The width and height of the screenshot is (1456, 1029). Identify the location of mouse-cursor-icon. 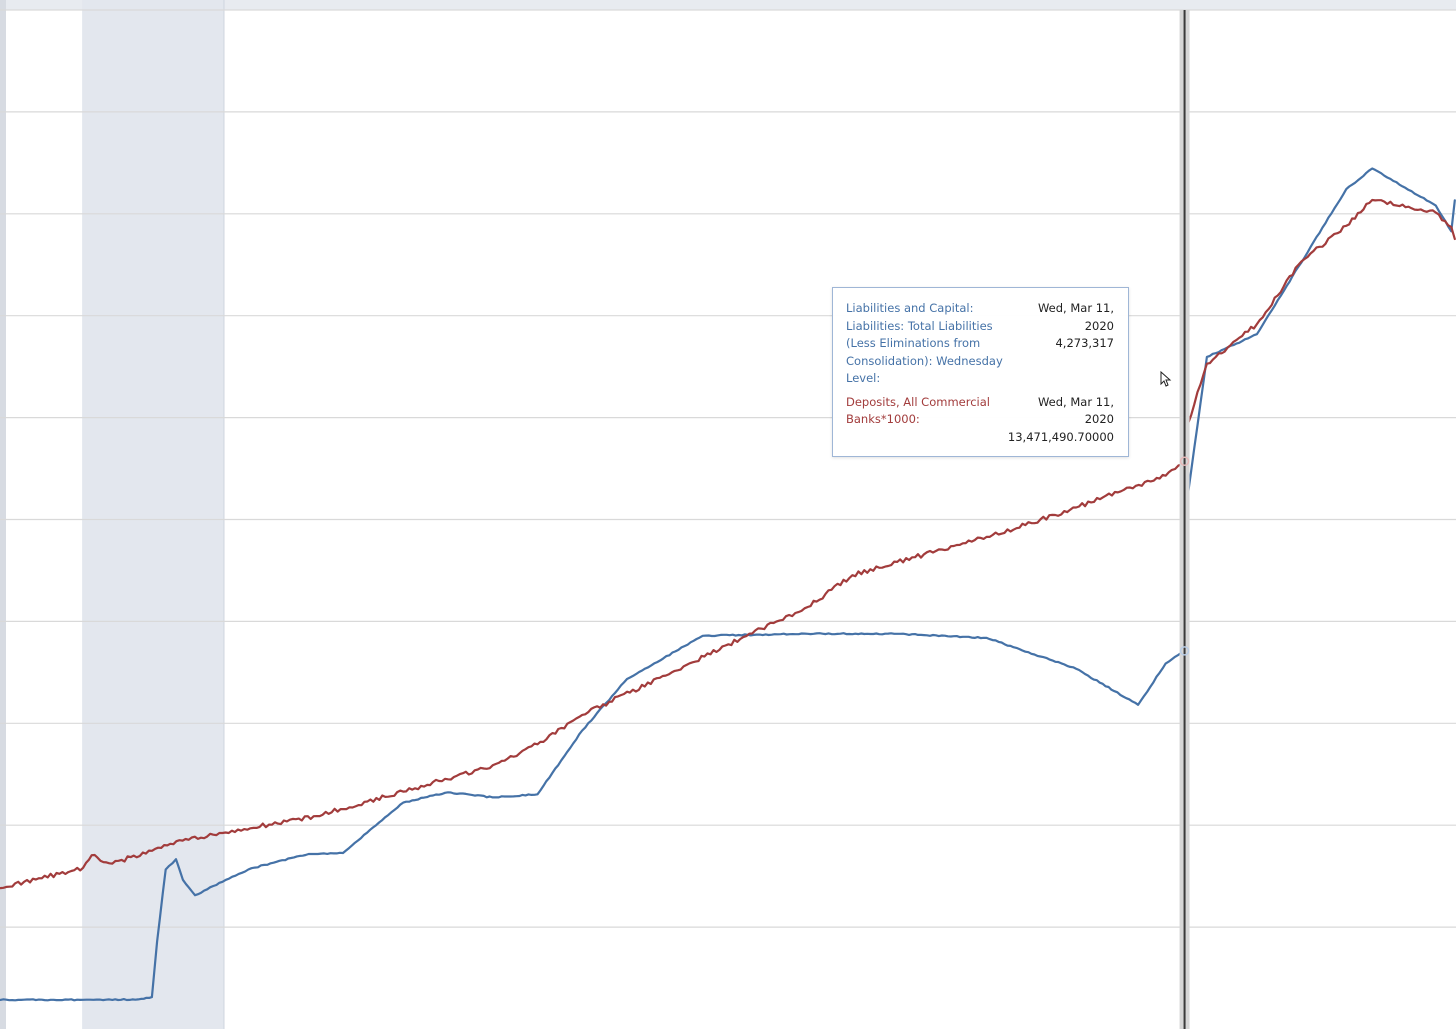
(1166, 378).